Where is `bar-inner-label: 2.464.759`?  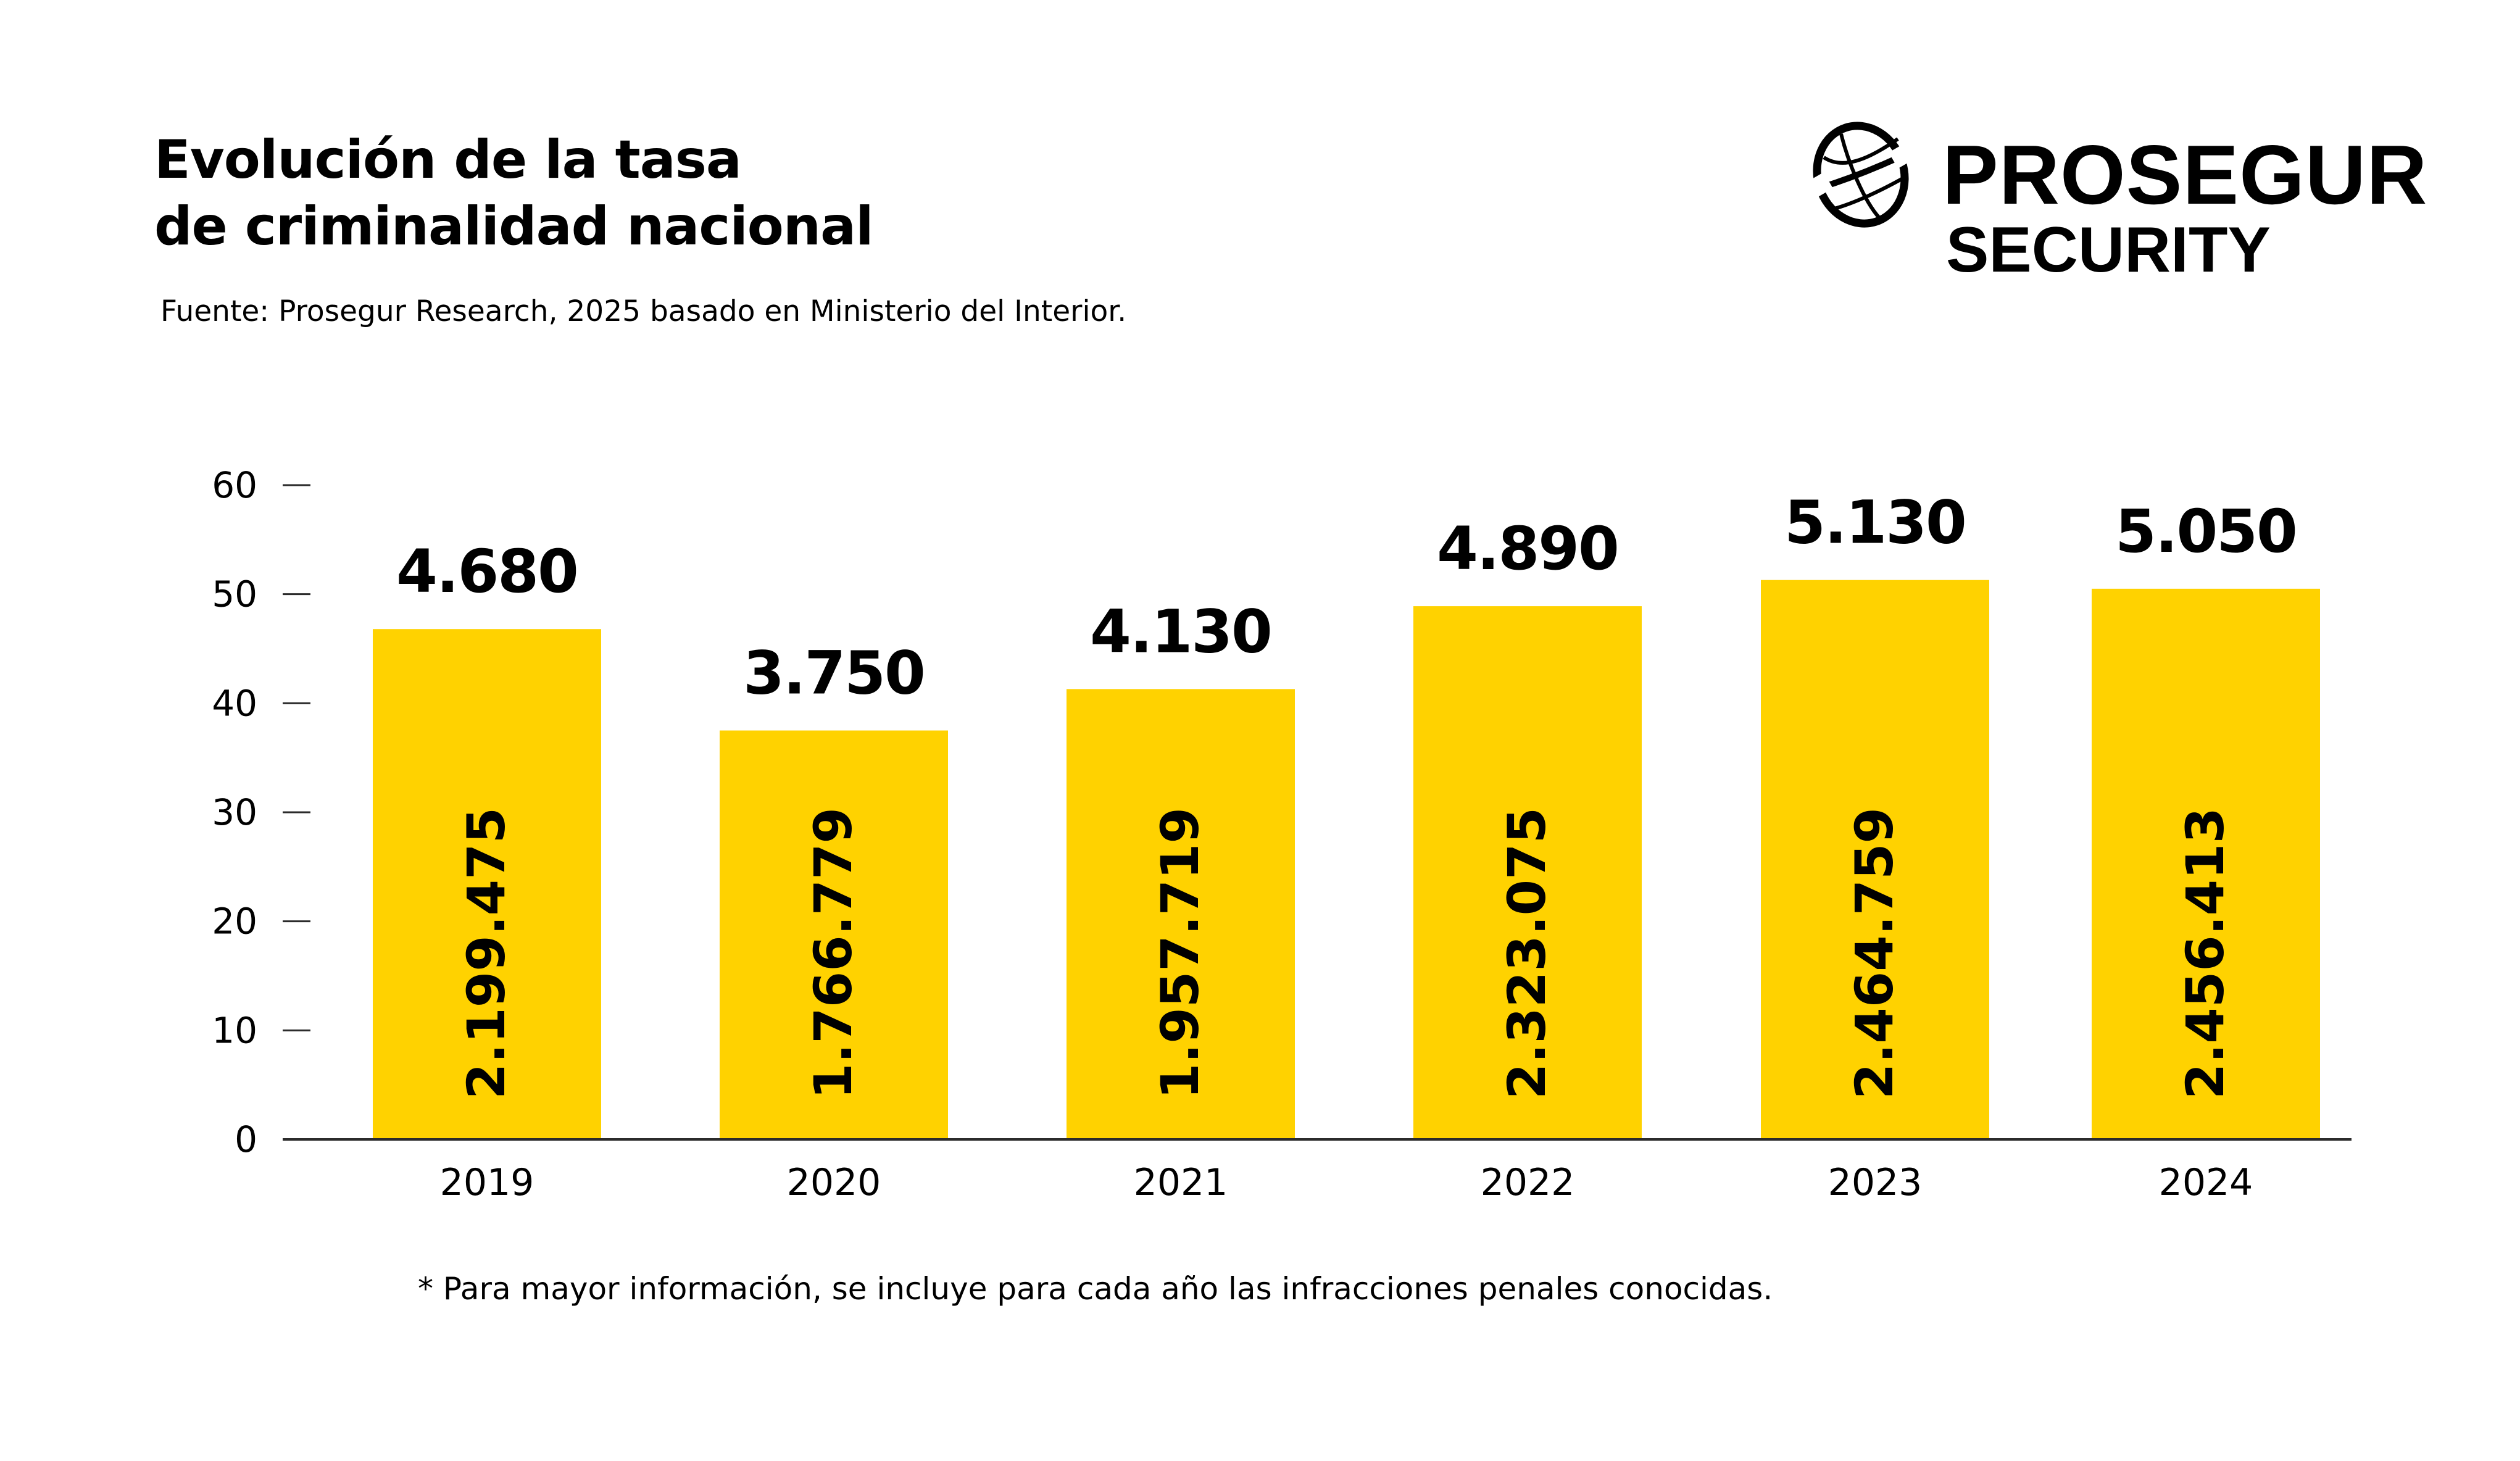
bar-inner-label: 2.464.759 is located at coordinates (1874, 953).